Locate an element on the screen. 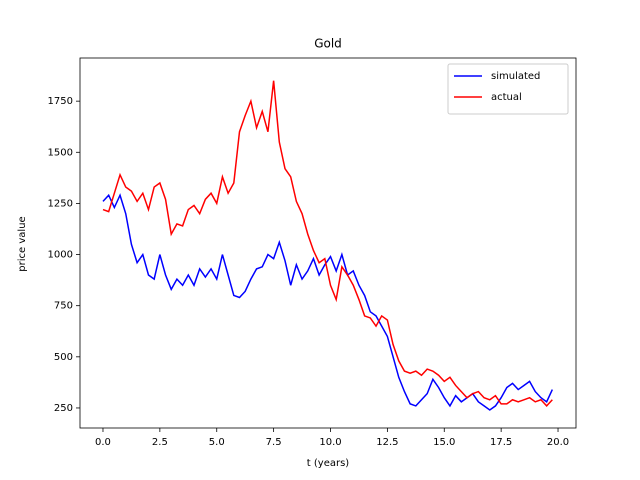  y-tick-label: 500 is located at coordinates (63, 357).